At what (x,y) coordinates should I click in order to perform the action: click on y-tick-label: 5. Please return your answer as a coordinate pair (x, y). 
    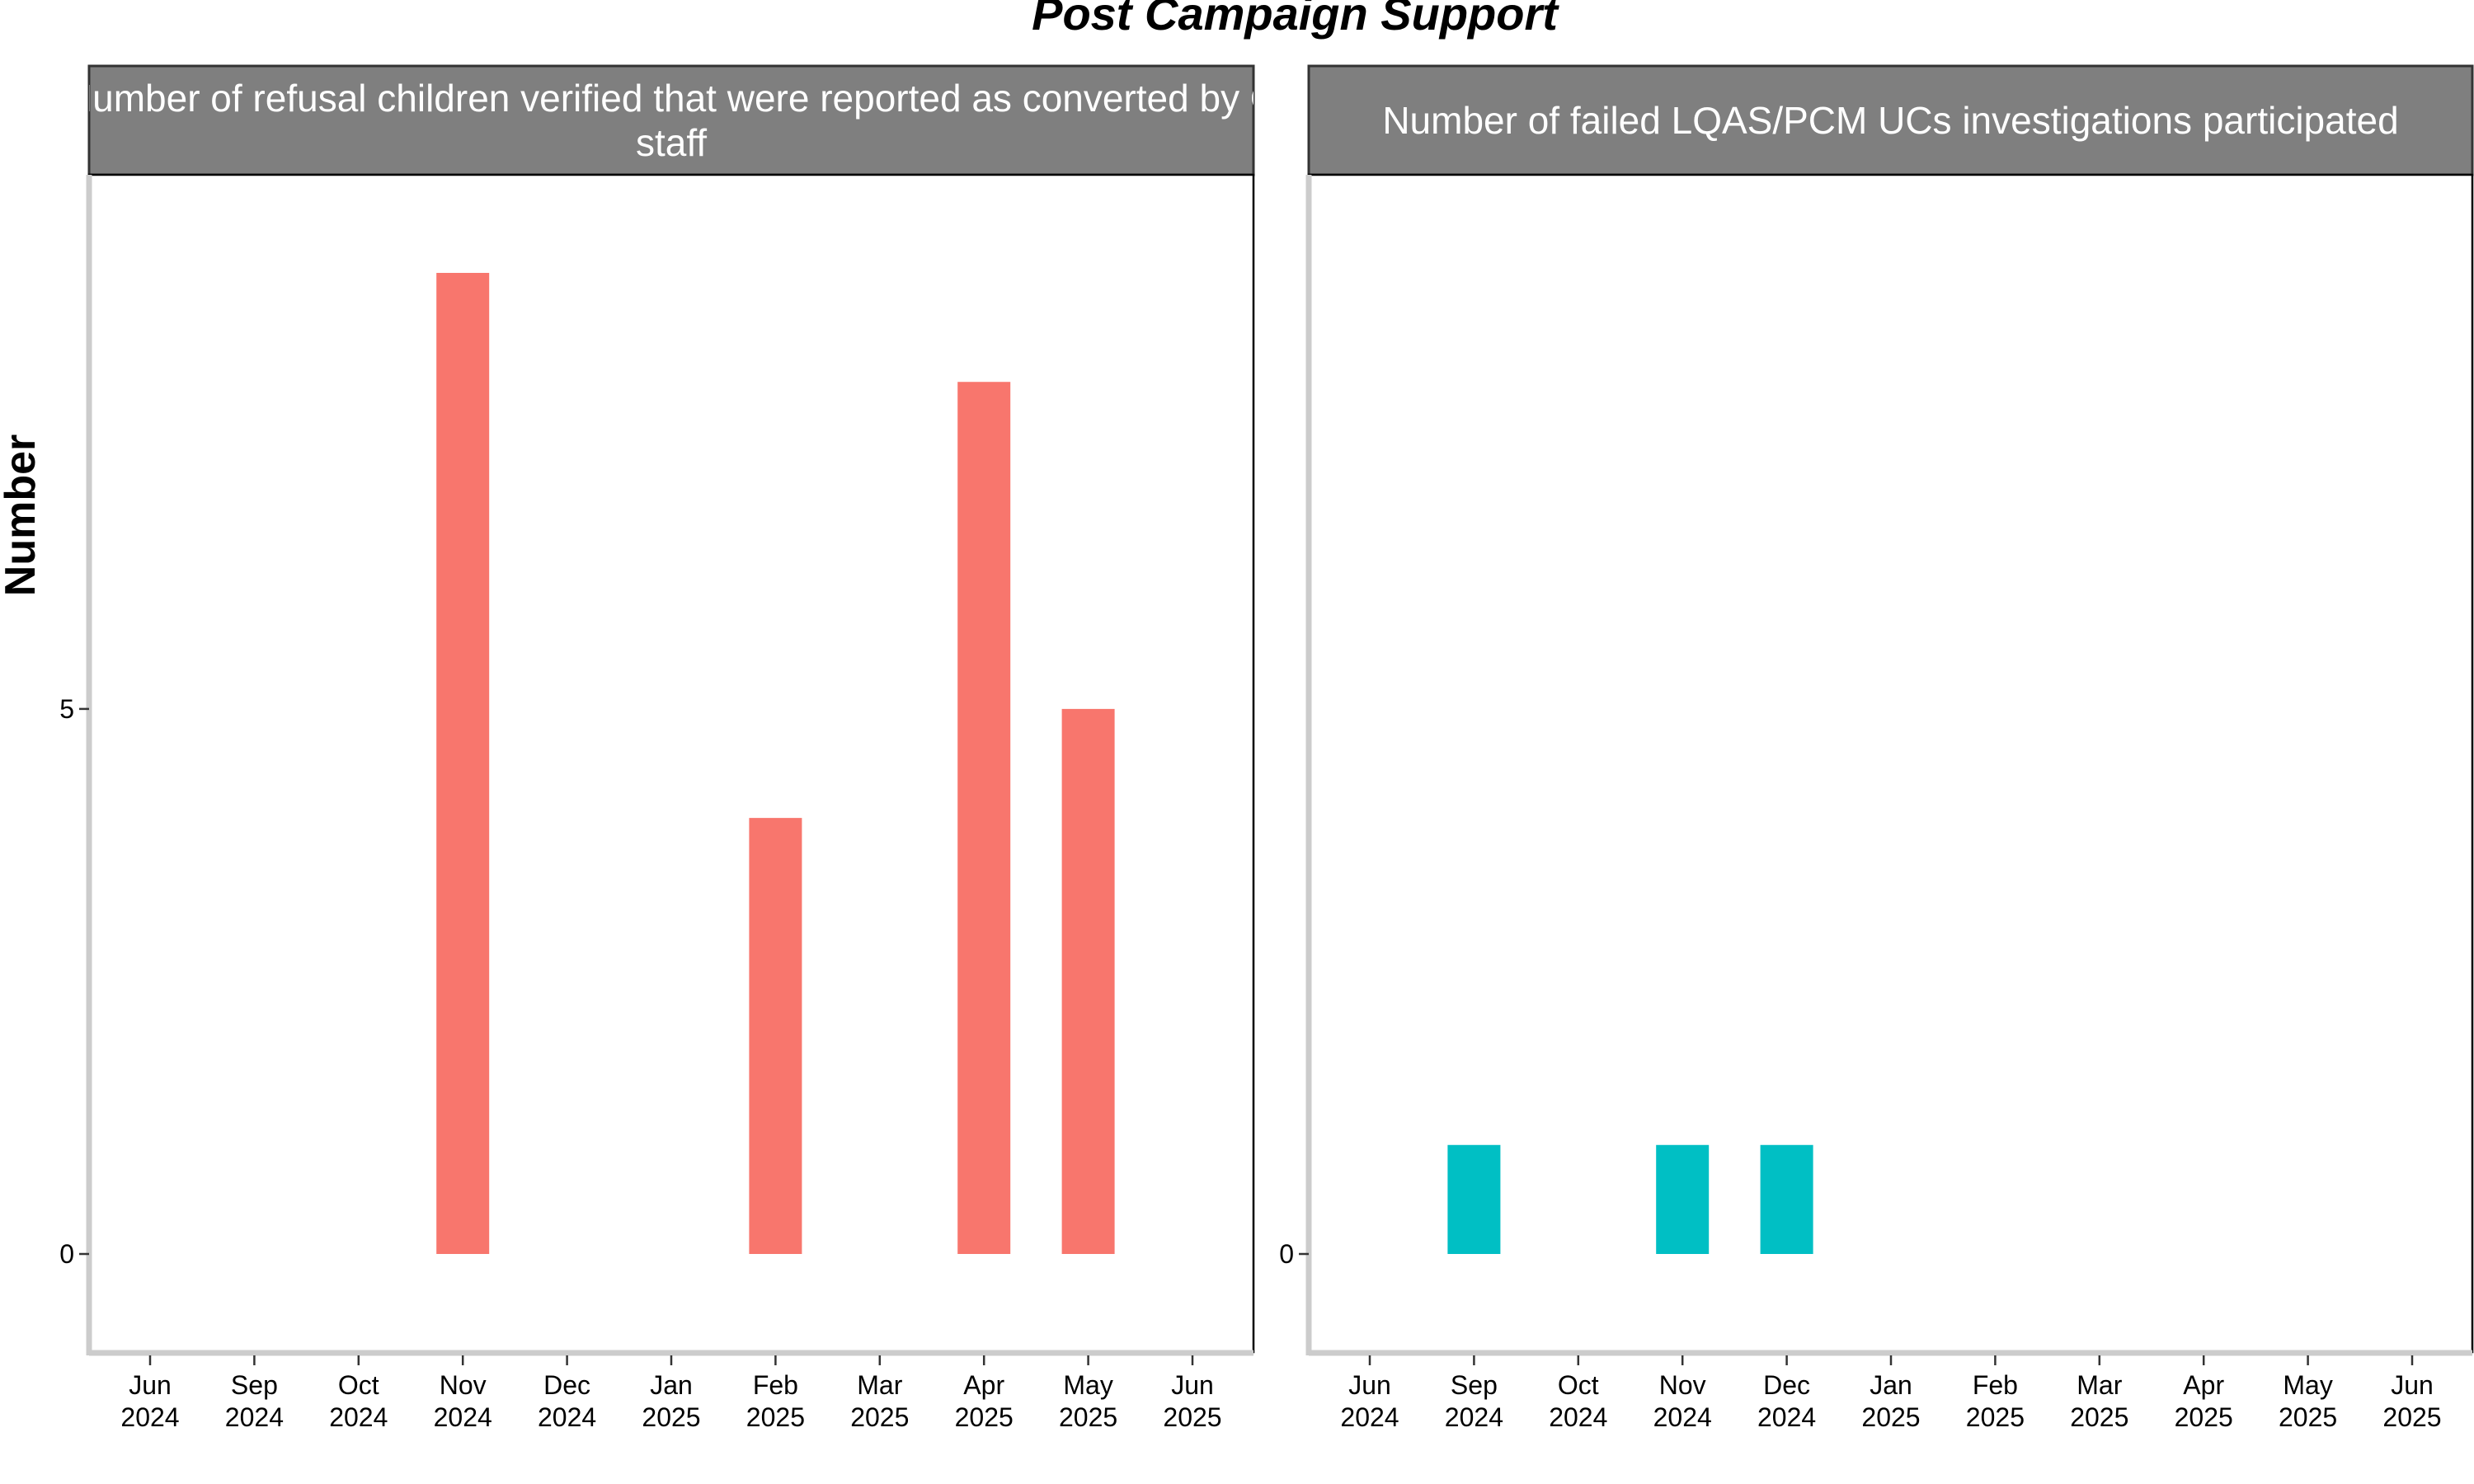
    Looking at the image, I should click on (66, 709).